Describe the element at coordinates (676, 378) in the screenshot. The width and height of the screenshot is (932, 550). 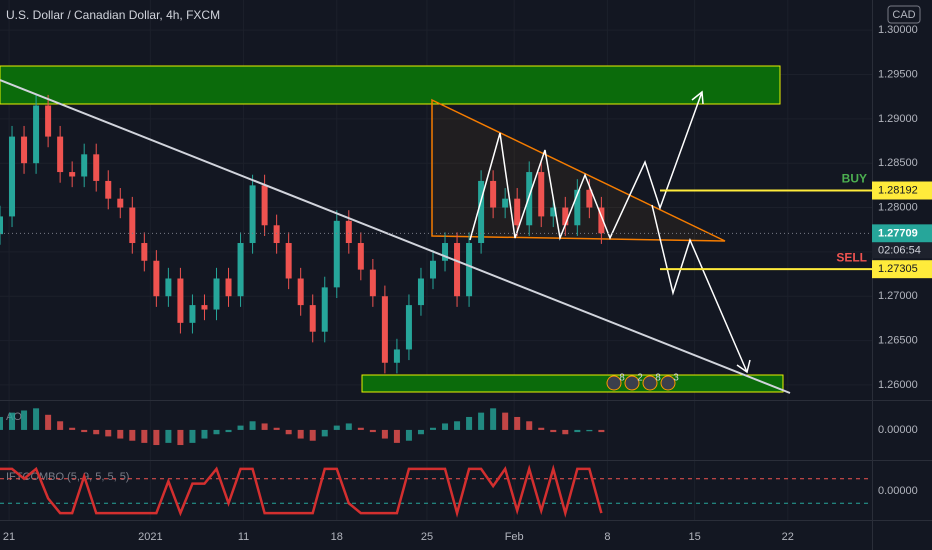
I see `event-label: 3` at that location.